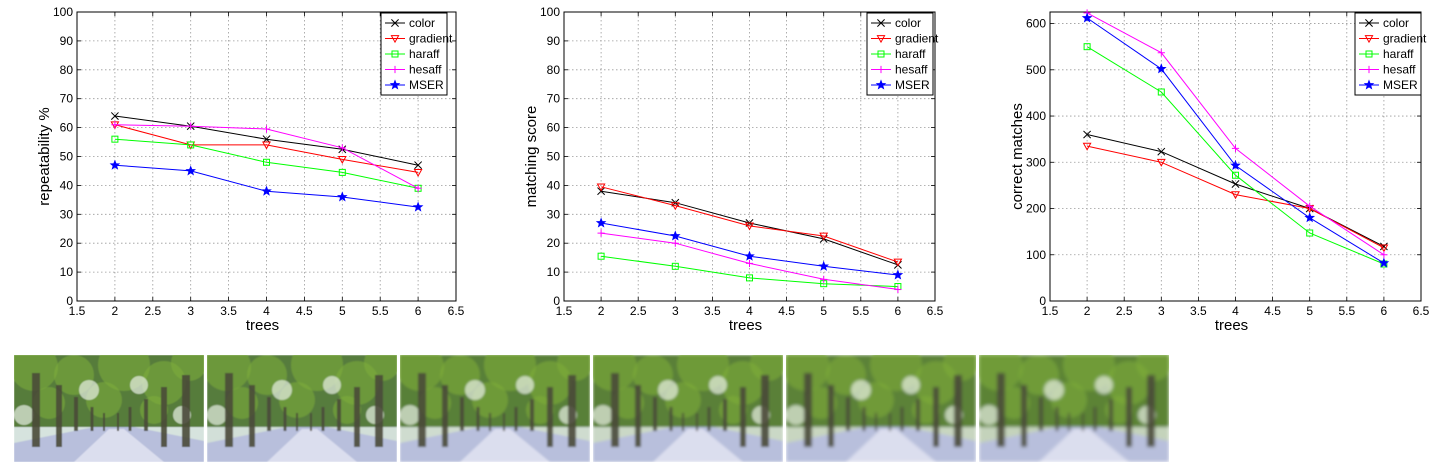 The width and height of the screenshot is (1443, 474). What do you see at coordinates (554, 70) in the screenshot?
I see `y-tick-label: 80` at bounding box center [554, 70].